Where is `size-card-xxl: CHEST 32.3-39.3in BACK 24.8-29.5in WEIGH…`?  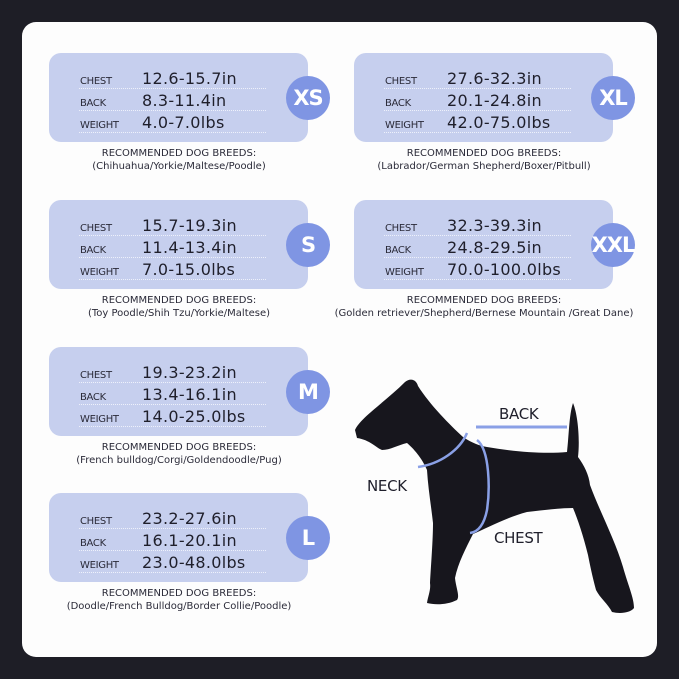 size-card-xxl: CHEST 32.3-39.3in BACK 24.8-29.5in WEIGH… is located at coordinates (494, 244).